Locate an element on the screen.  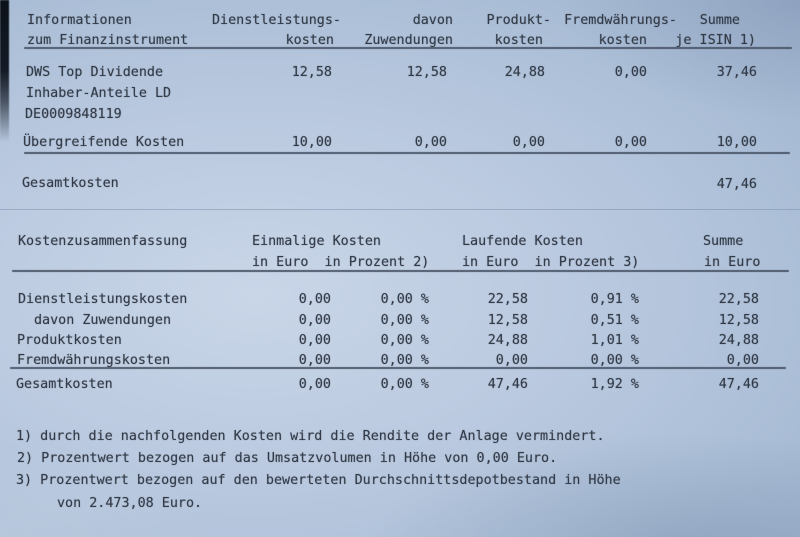
row-produktkosten-einmalig-euro: 0,00 is located at coordinates (314, 340).